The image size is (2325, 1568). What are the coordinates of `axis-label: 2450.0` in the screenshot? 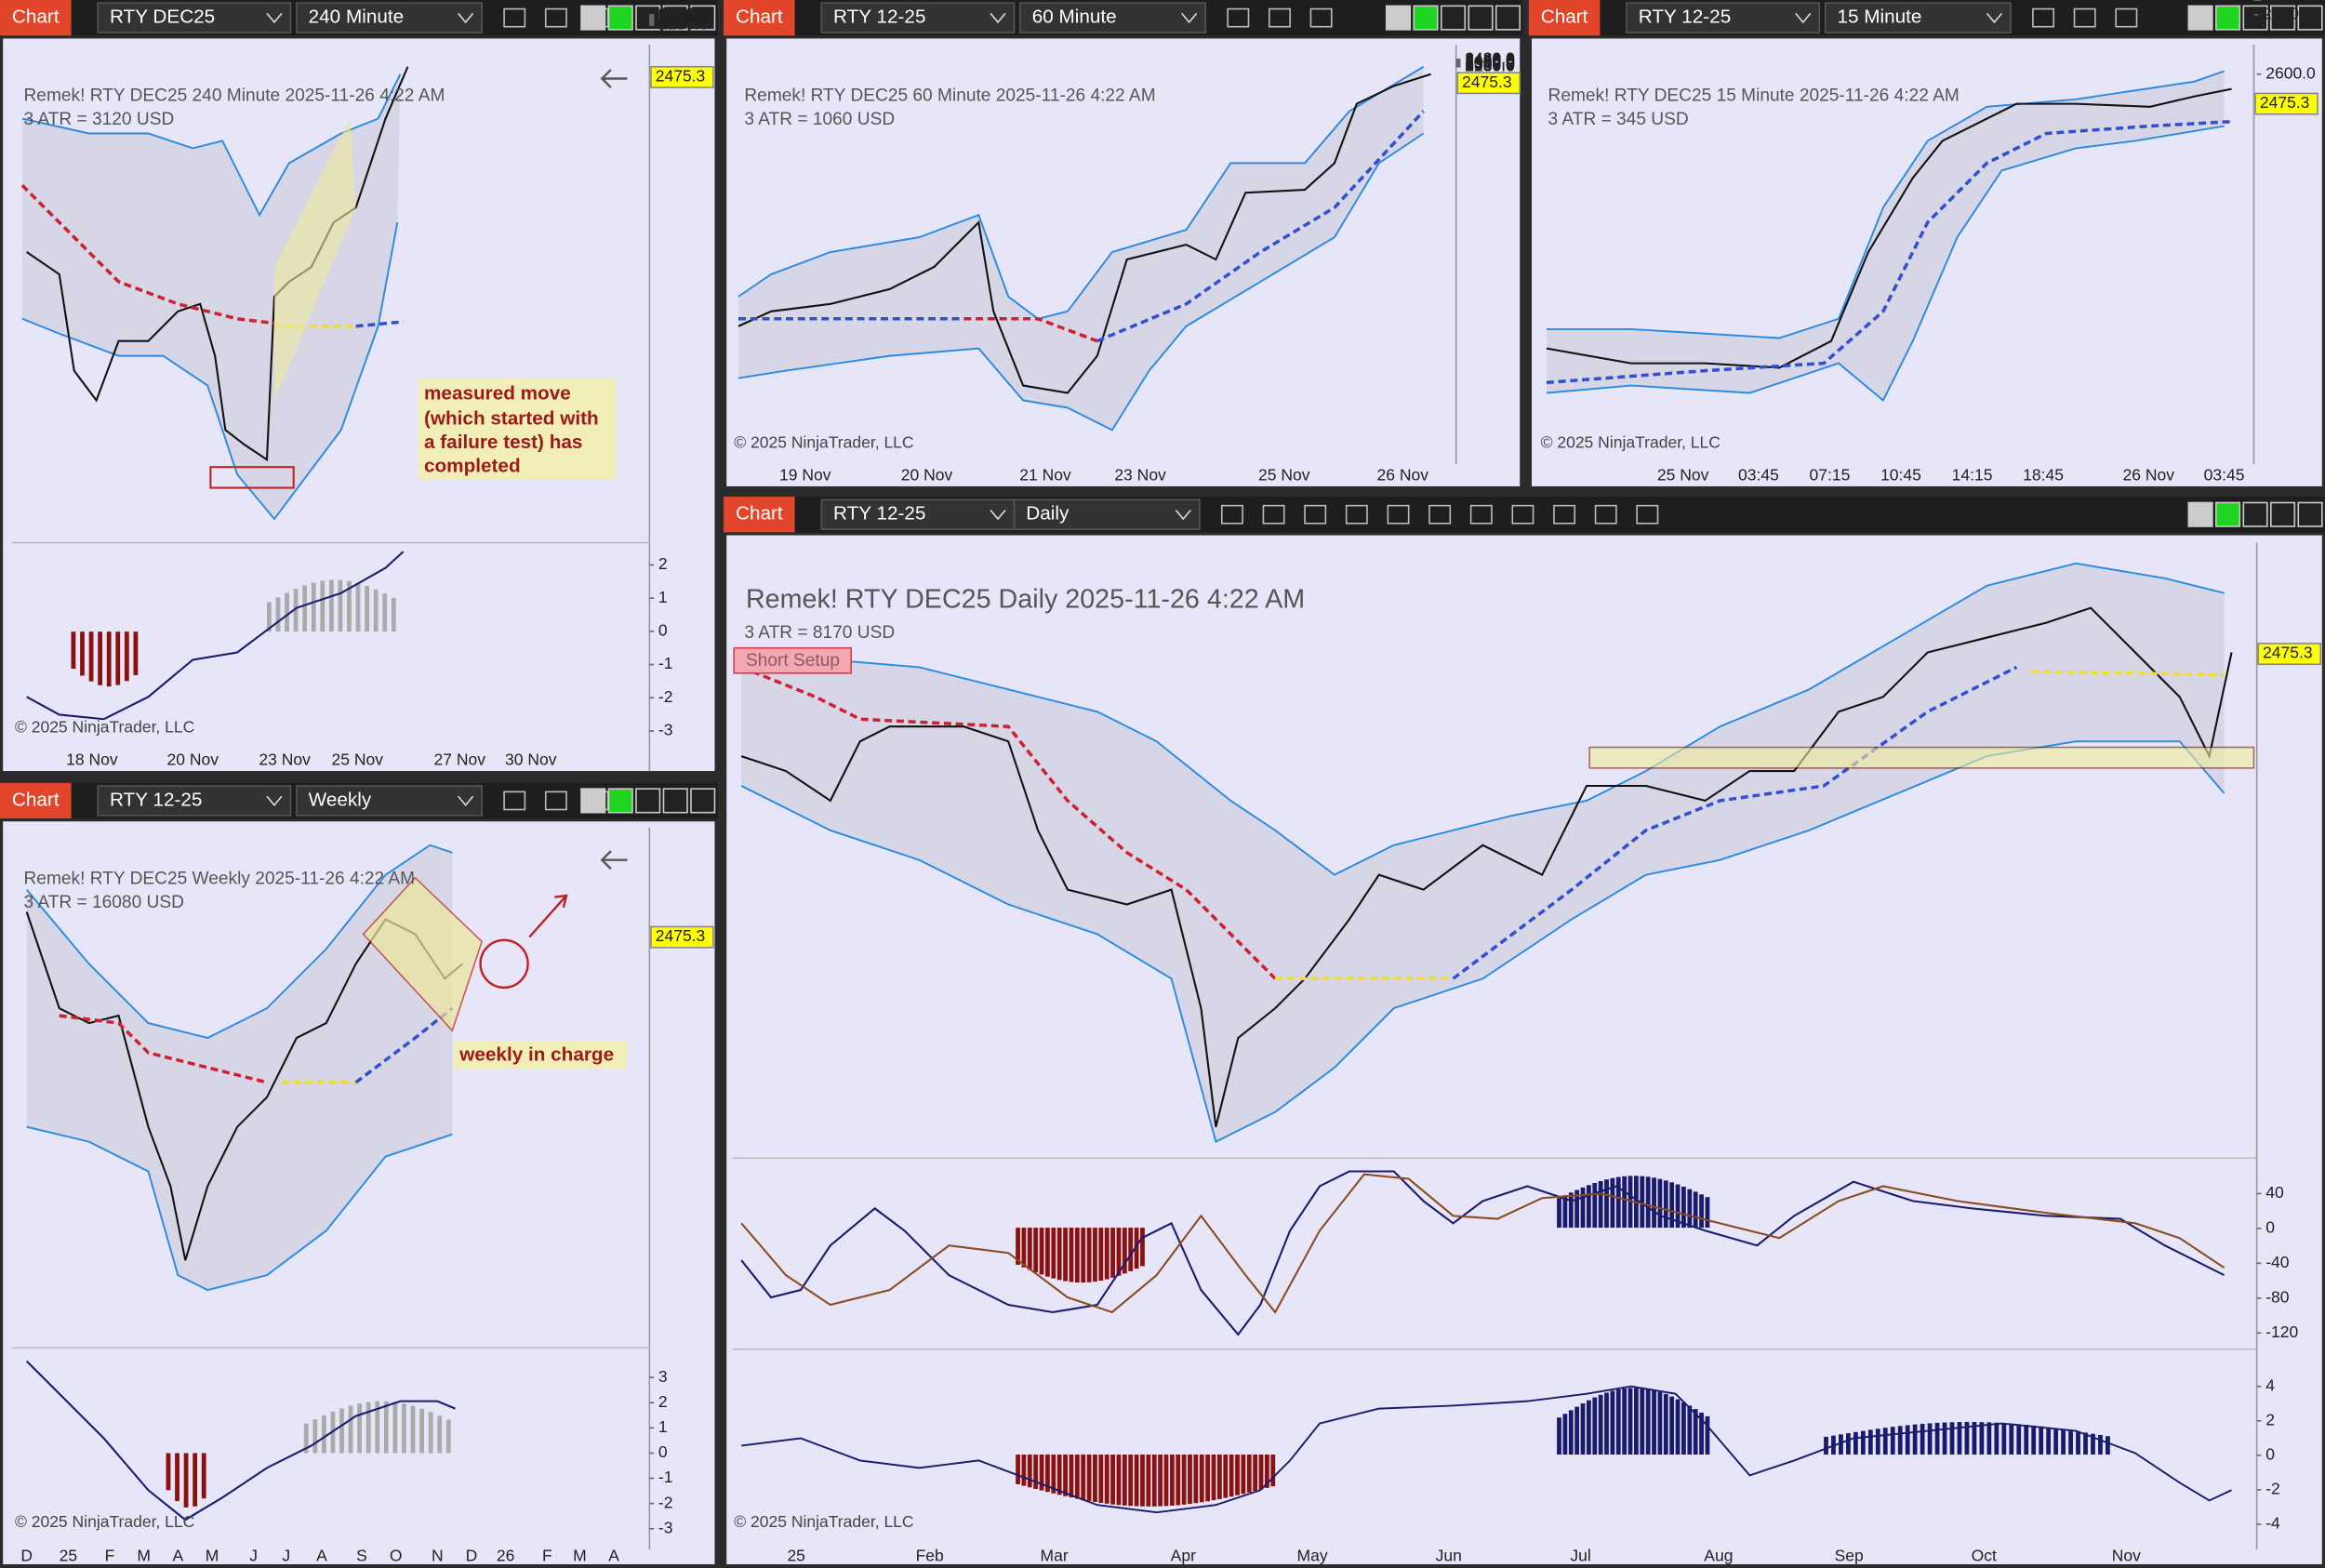 It's located at (683, 16).